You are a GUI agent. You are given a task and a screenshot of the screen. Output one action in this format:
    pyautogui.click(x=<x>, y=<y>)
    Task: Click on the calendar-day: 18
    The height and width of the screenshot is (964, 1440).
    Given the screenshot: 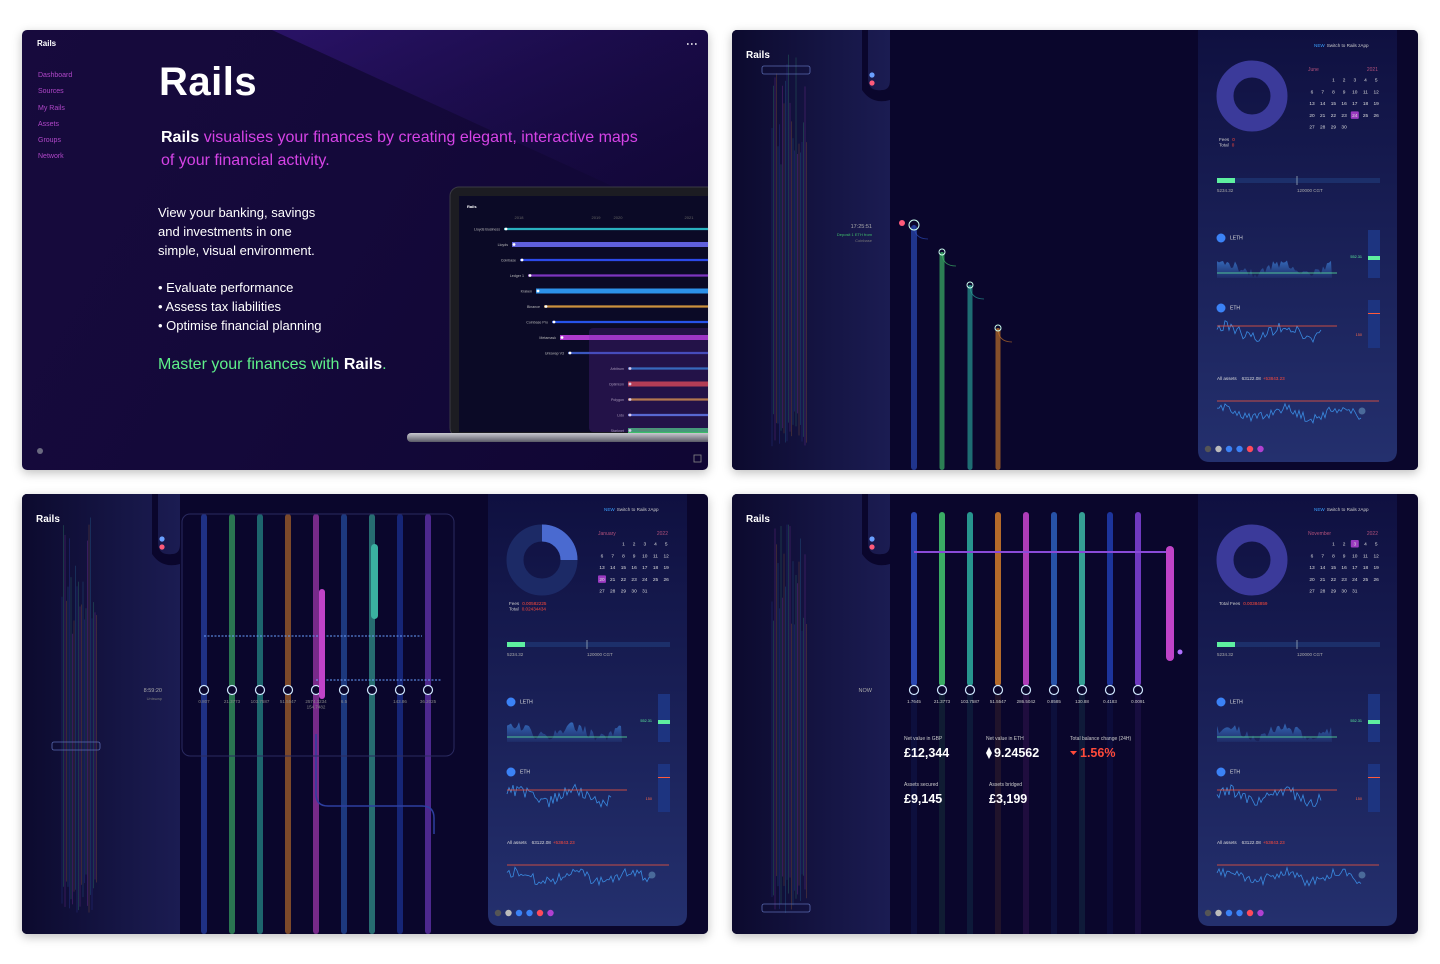 What is the action you would take?
    pyautogui.click(x=1366, y=568)
    